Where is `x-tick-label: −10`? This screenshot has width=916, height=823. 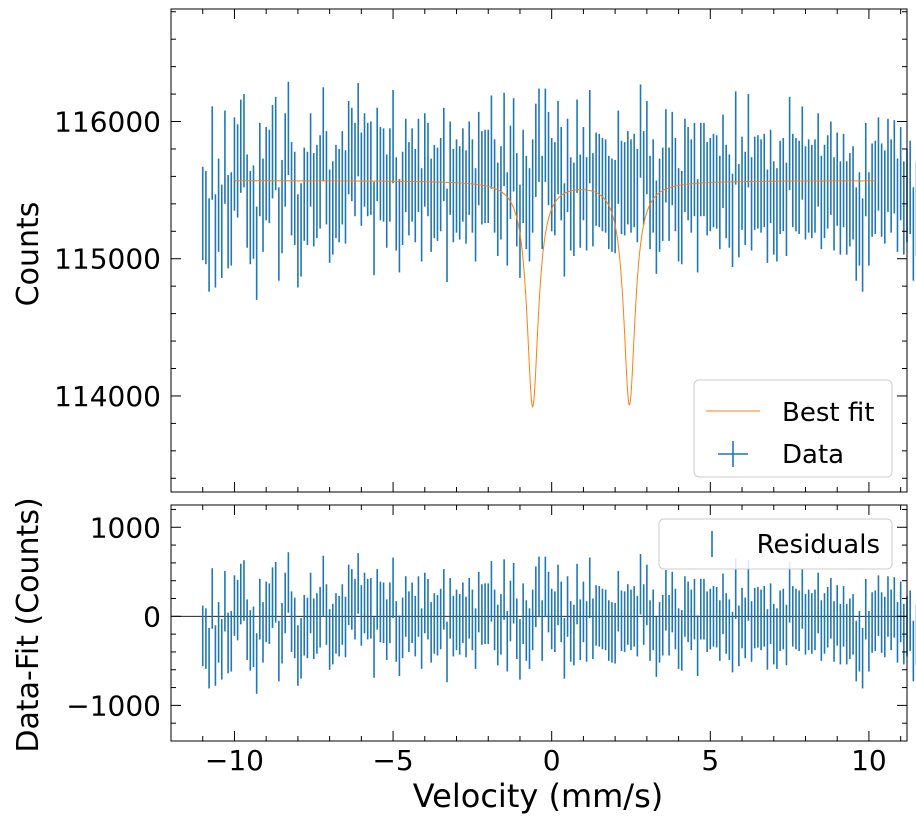
x-tick-label: −10 is located at coordinates (234, 760).